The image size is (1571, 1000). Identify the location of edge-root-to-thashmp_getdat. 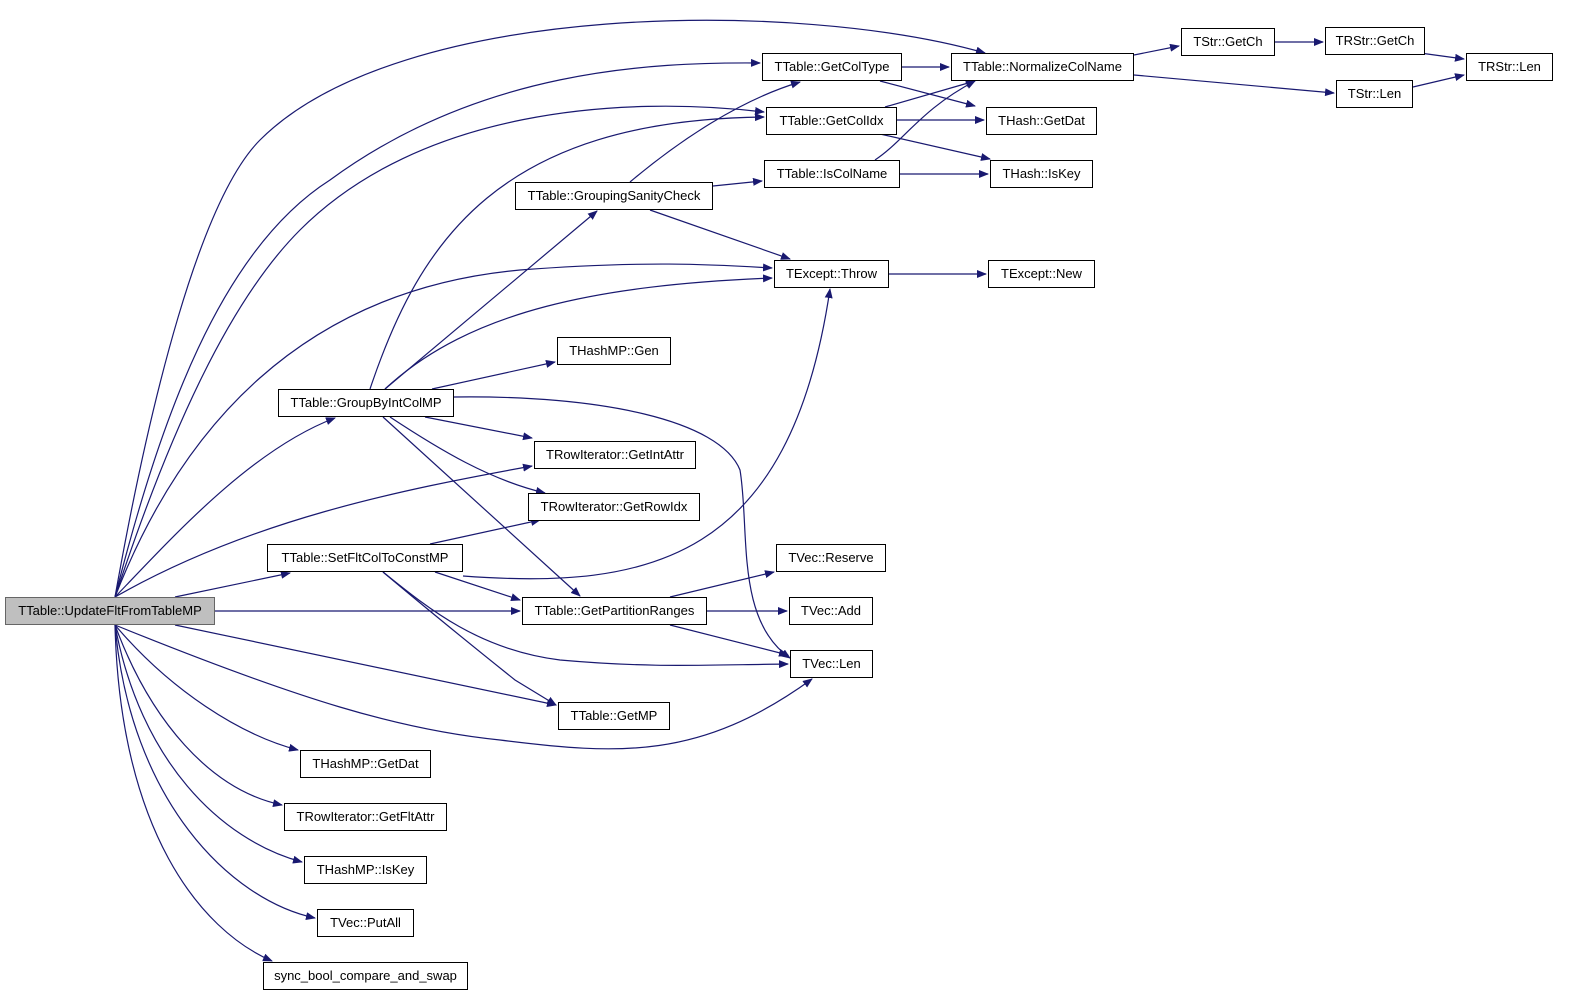
(206, 688).